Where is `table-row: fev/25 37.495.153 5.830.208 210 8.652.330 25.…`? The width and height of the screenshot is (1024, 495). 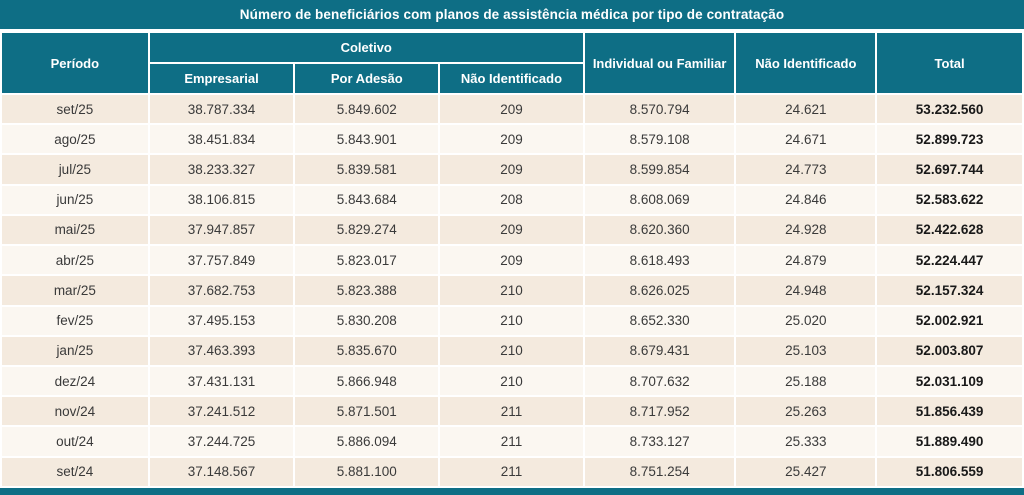 table-row: fev/25 37.495.153 5.830.208 210 8.652.330 25.… is located at coordinates (512, 320).